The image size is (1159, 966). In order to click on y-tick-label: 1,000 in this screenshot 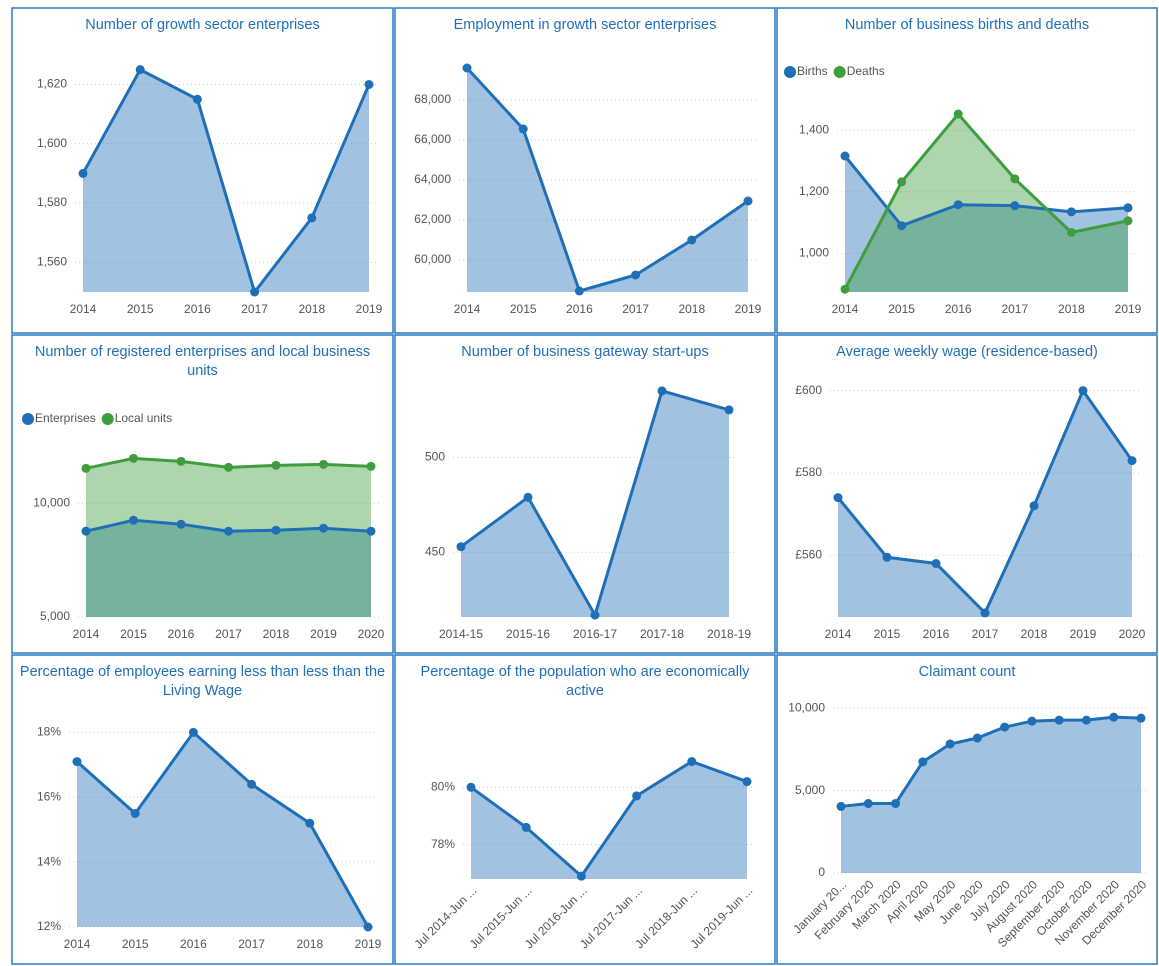, I will do `click(814, 253)`.